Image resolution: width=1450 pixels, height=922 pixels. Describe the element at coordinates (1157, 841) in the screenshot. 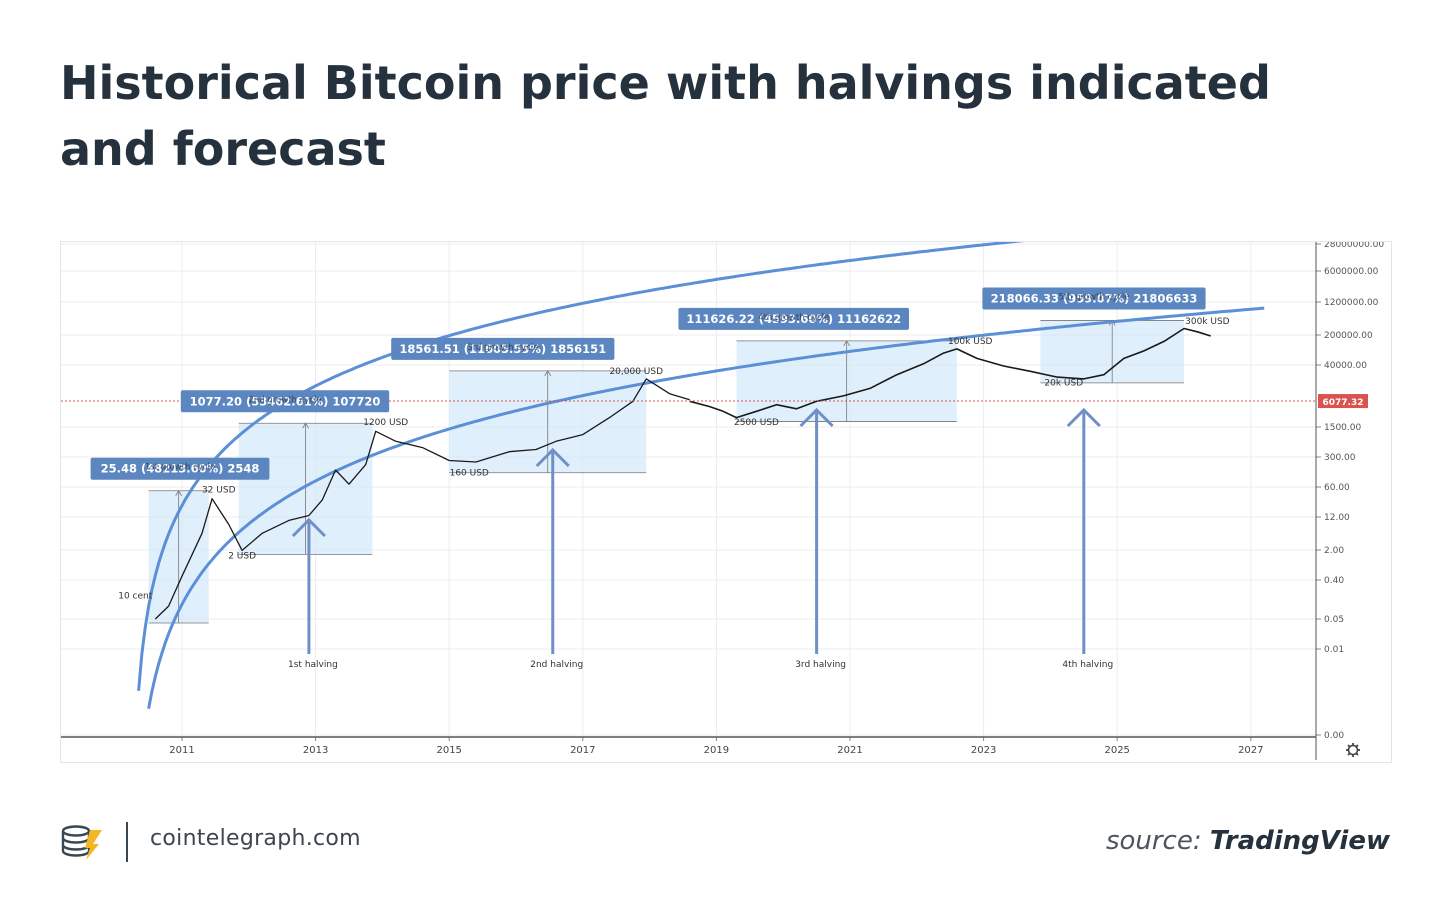

I see `source-prefix: source:` at that location.